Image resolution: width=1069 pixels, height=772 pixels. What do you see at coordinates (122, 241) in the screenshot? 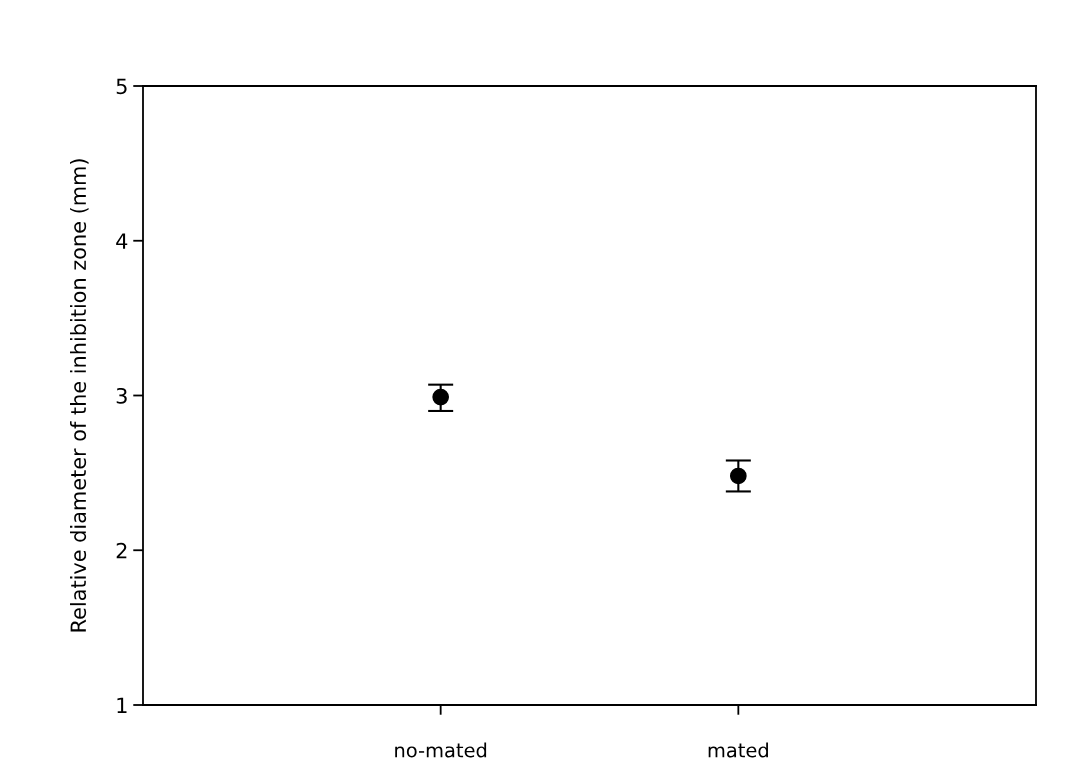
I see `y-tick-label: 4` at bounding box center [122, 241].